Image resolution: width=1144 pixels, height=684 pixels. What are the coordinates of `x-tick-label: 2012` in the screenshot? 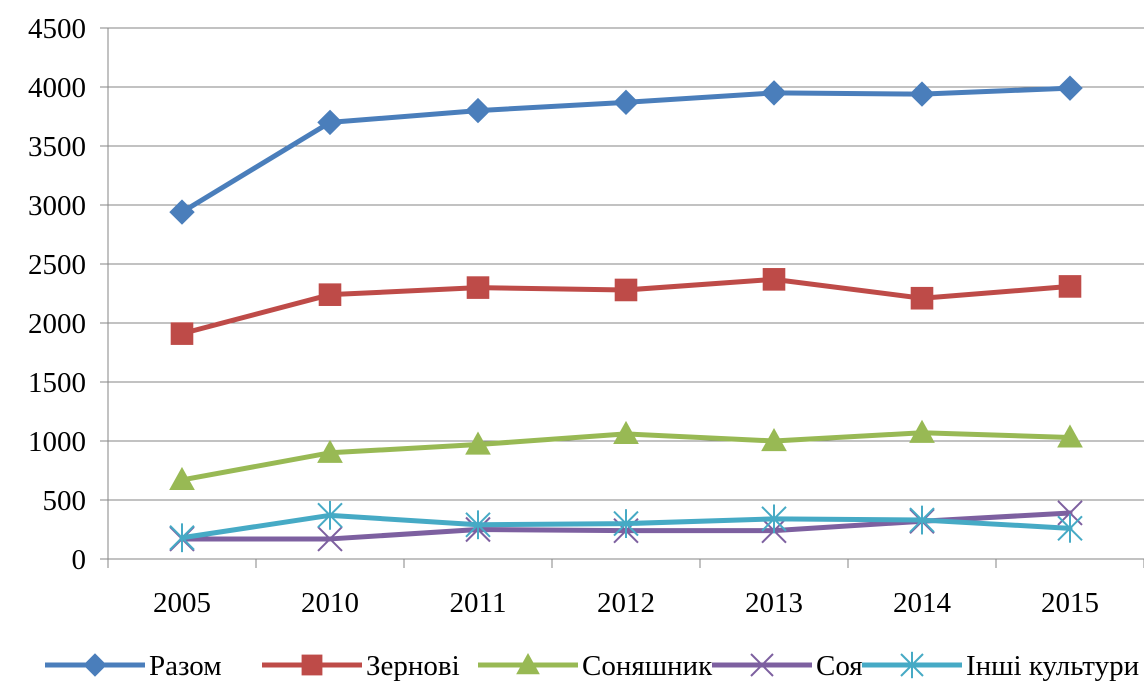 It's located at (626, 603).